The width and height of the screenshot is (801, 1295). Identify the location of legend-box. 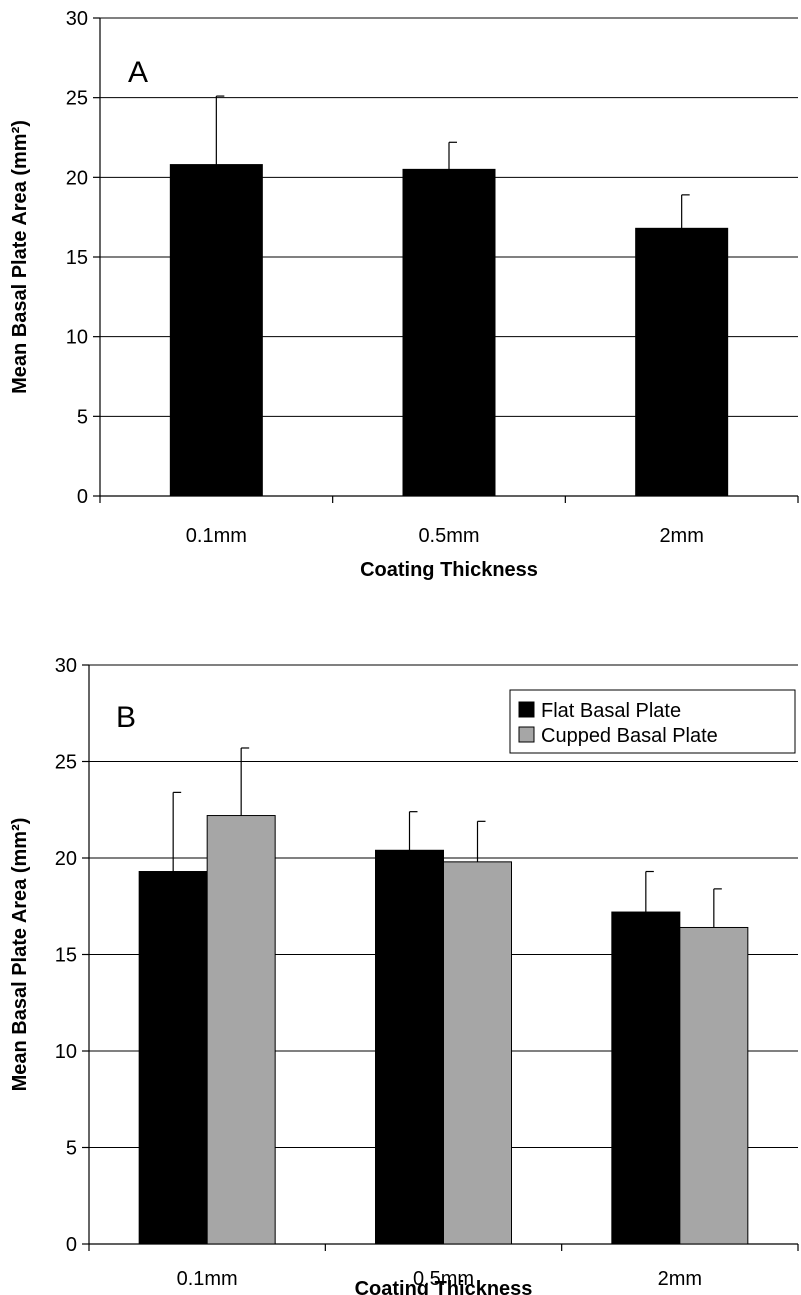
(652, 721).